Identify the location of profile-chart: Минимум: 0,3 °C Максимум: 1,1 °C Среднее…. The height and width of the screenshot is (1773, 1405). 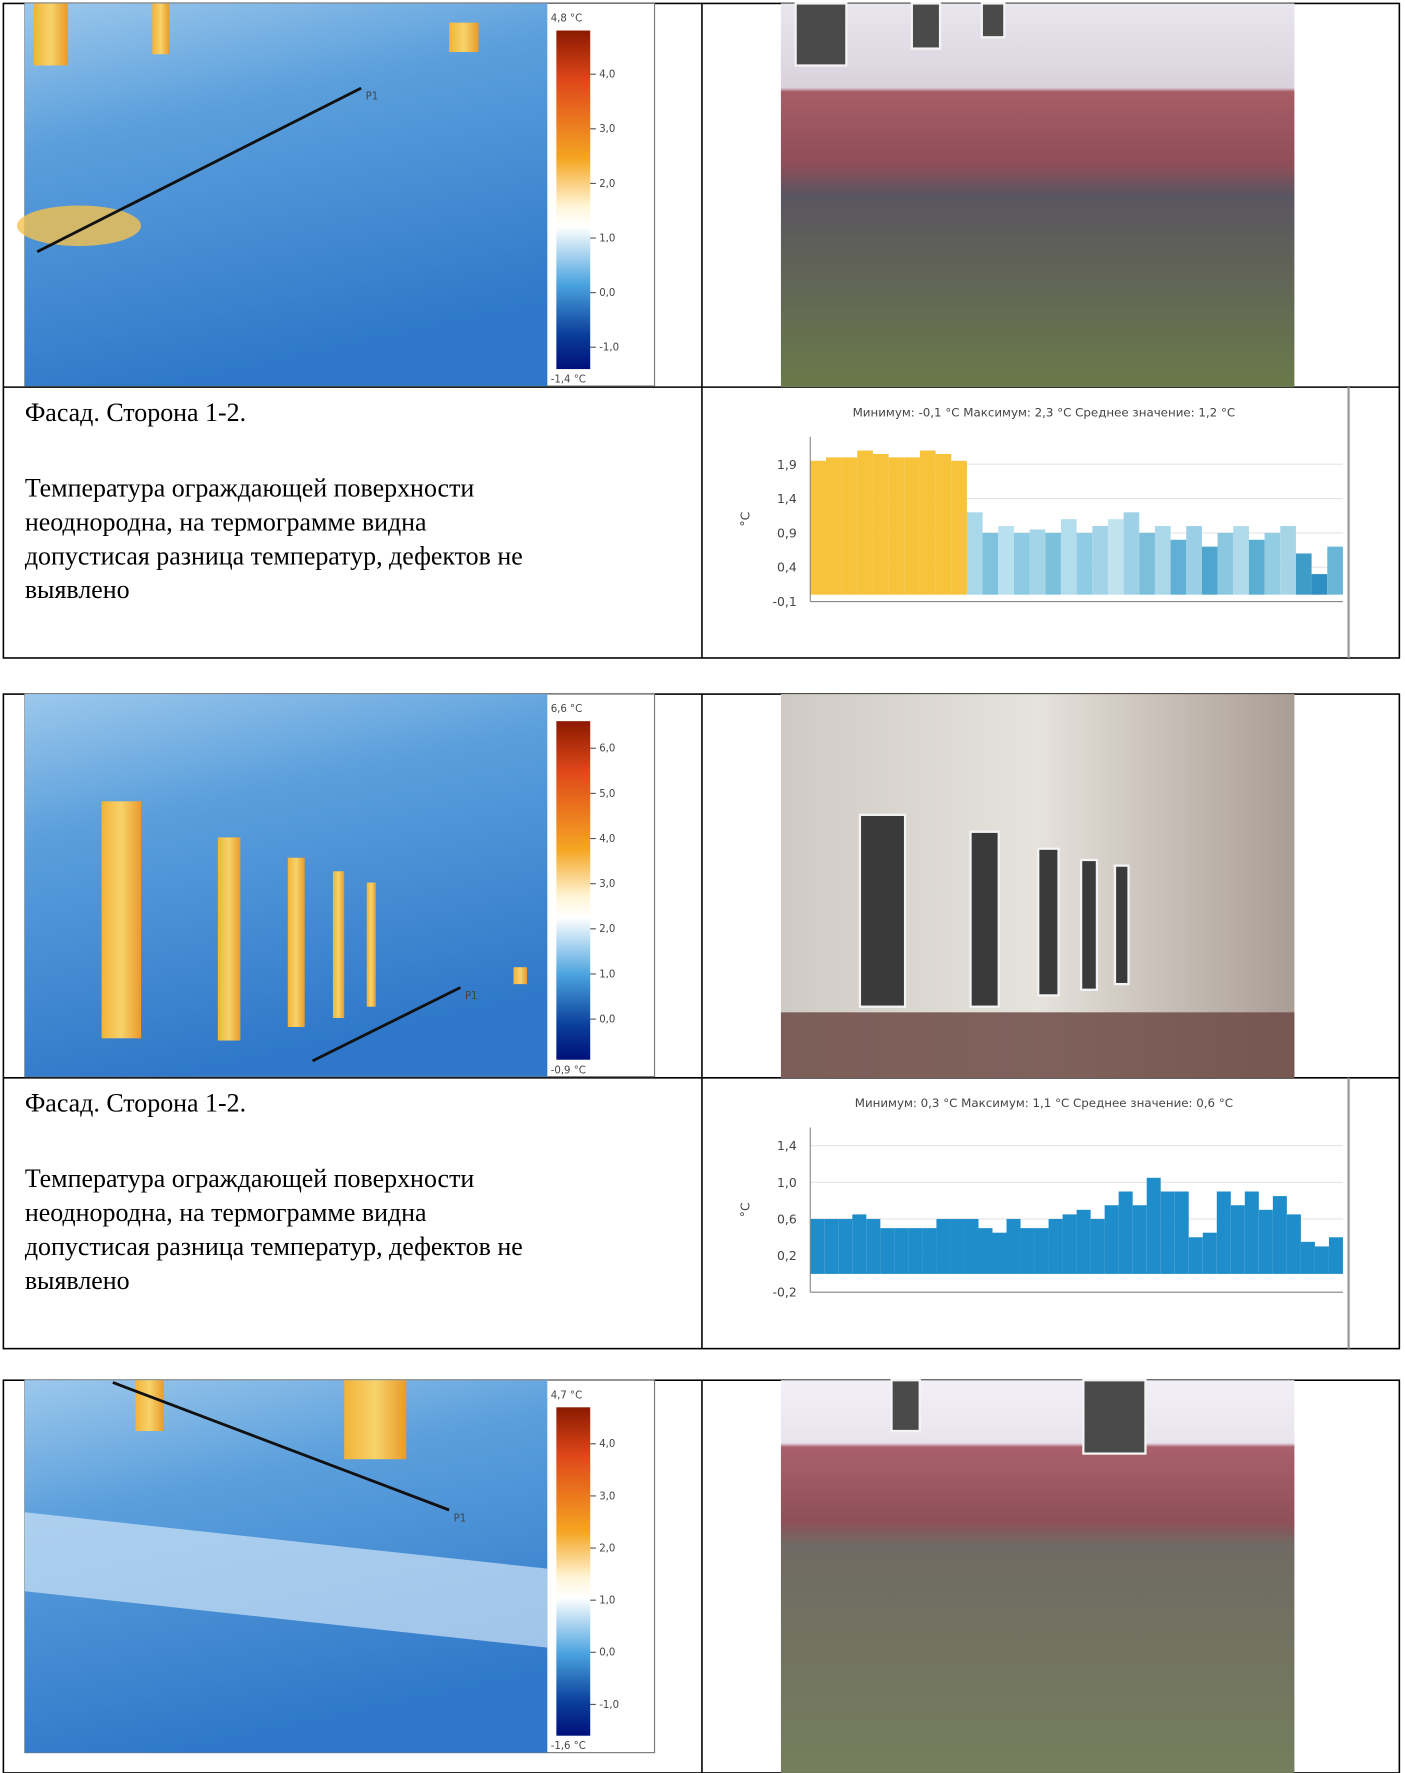
(1043, 1213).